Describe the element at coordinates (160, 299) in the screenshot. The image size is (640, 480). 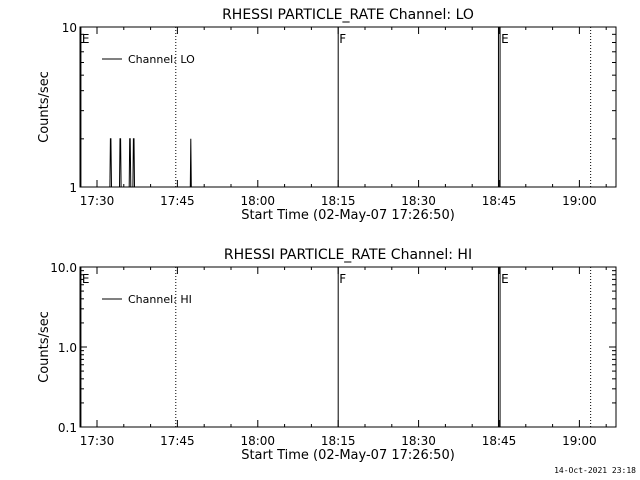
I see `legend-label: Channel: HI` at that location.